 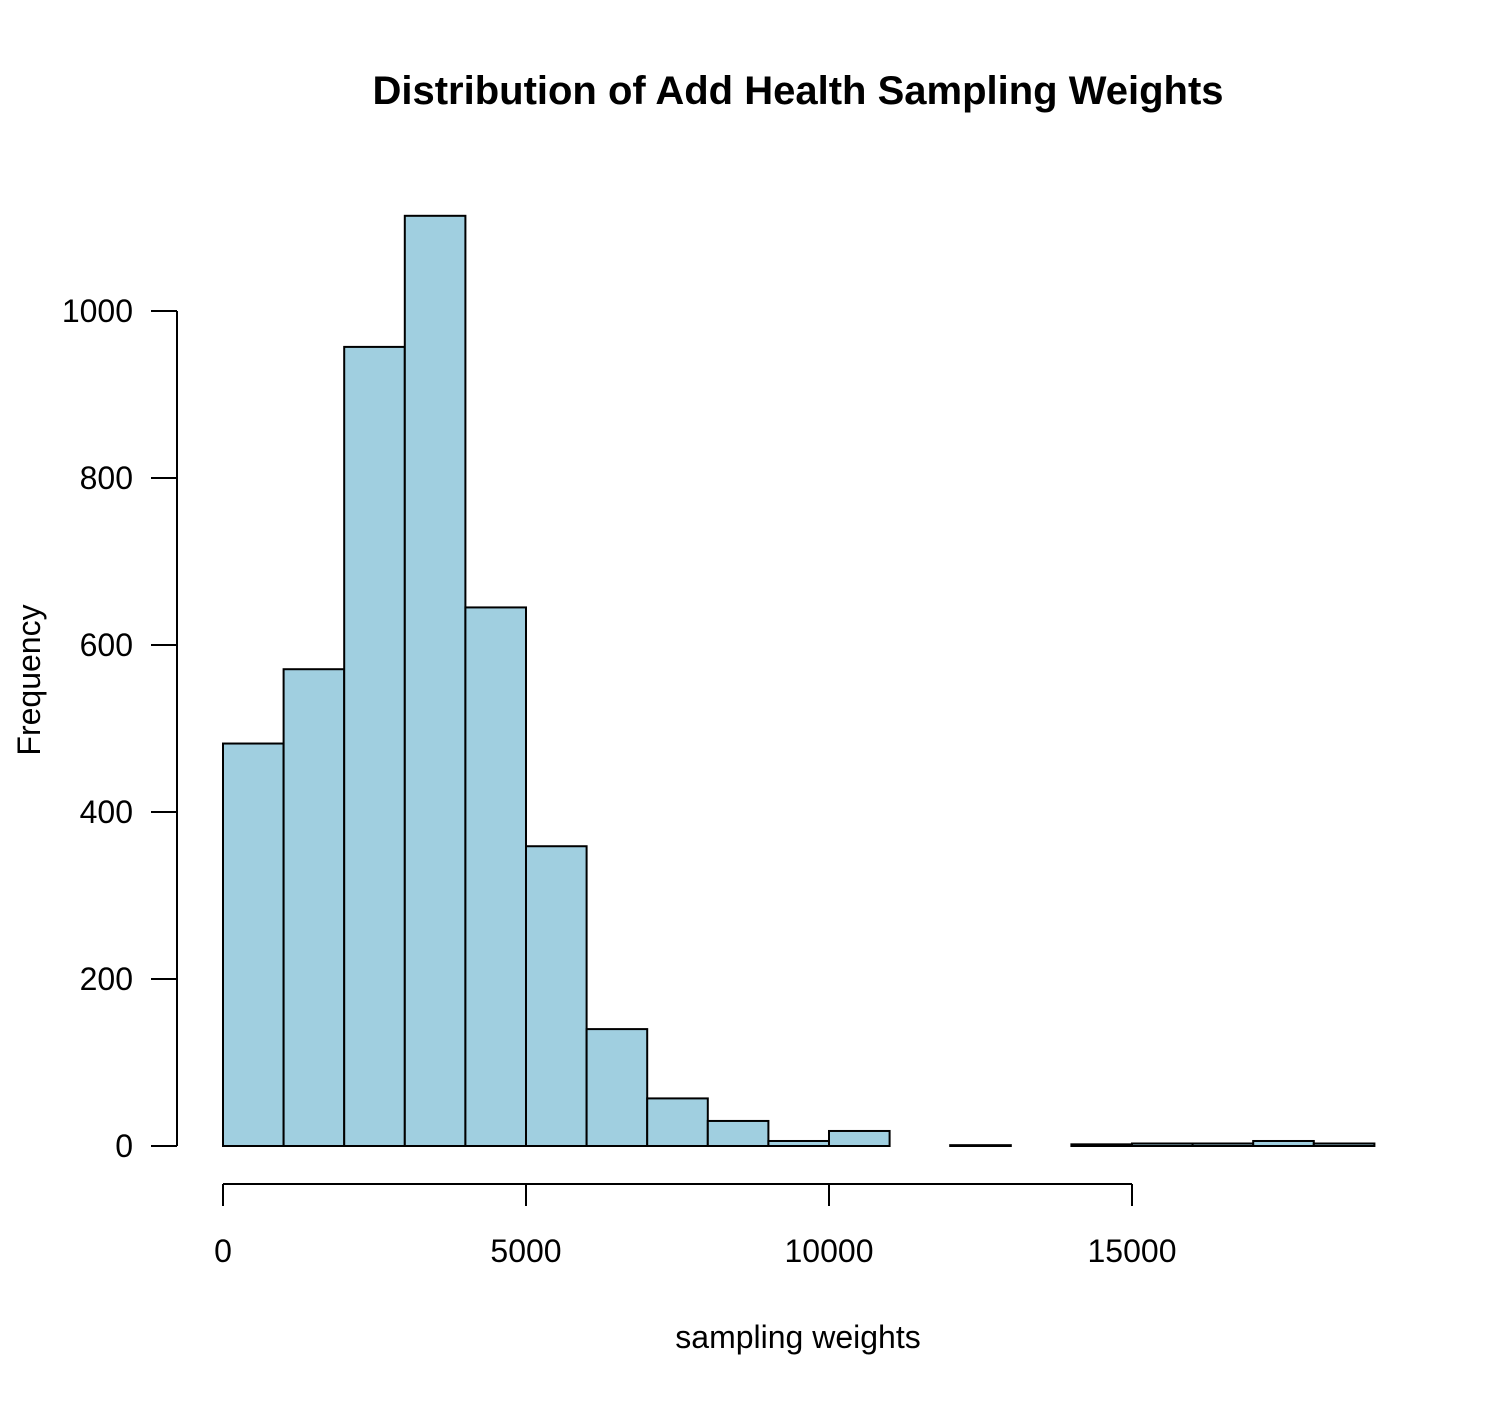 What do you see at coordinates (525, 1251) in the screenshot?
I see `x-tick-label: 5000` at bounding box center [525, 1251].